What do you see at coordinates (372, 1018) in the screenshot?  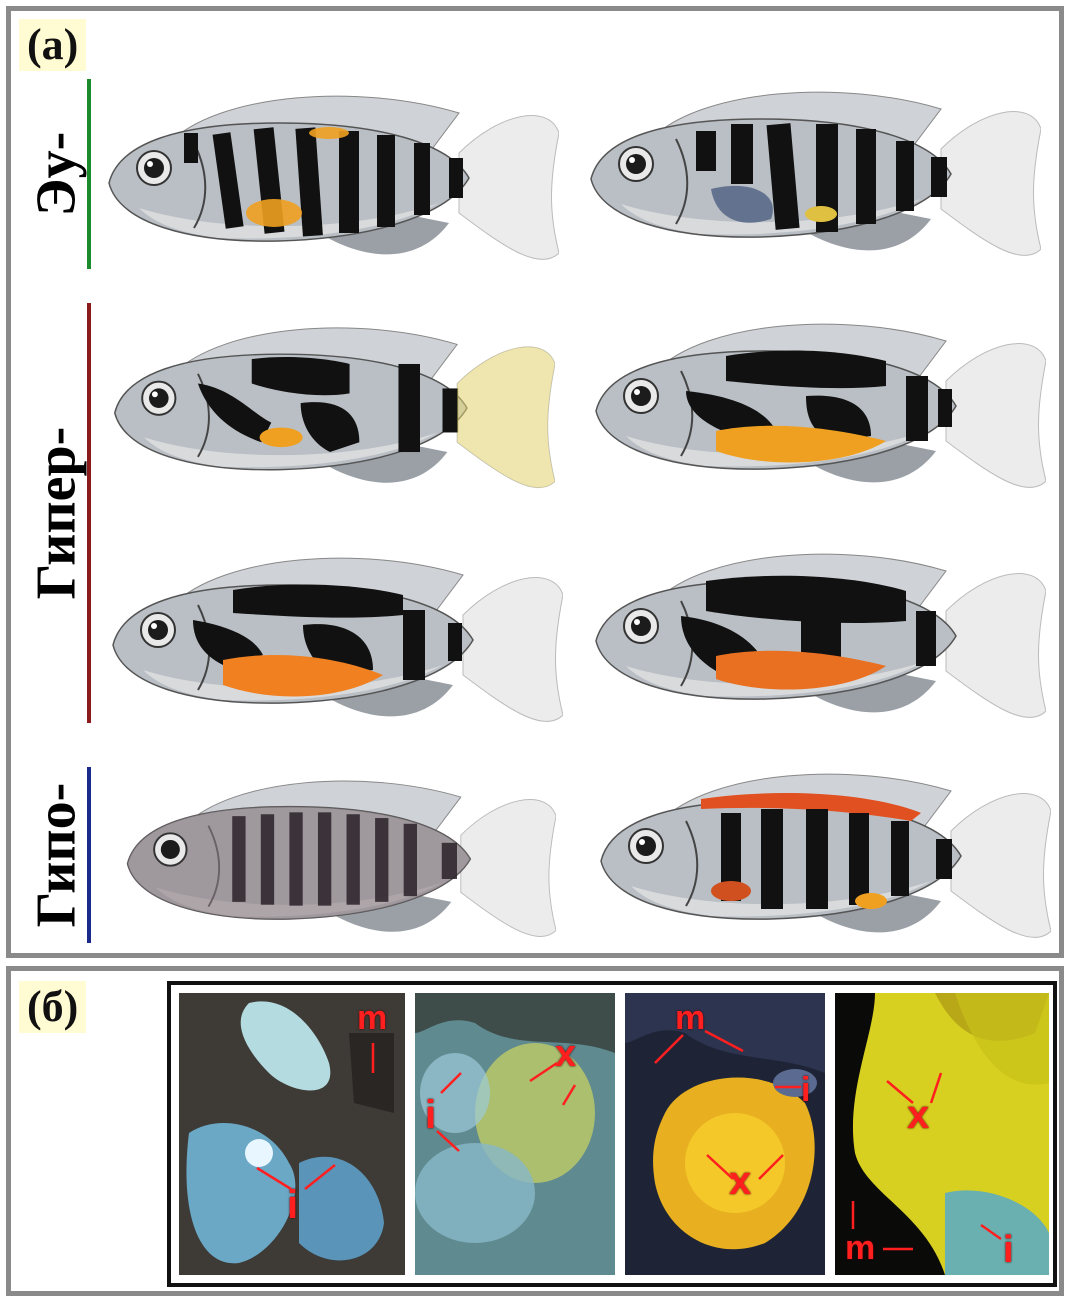 I see `annotation-m-1: m` at bounding box center [372, 1018].